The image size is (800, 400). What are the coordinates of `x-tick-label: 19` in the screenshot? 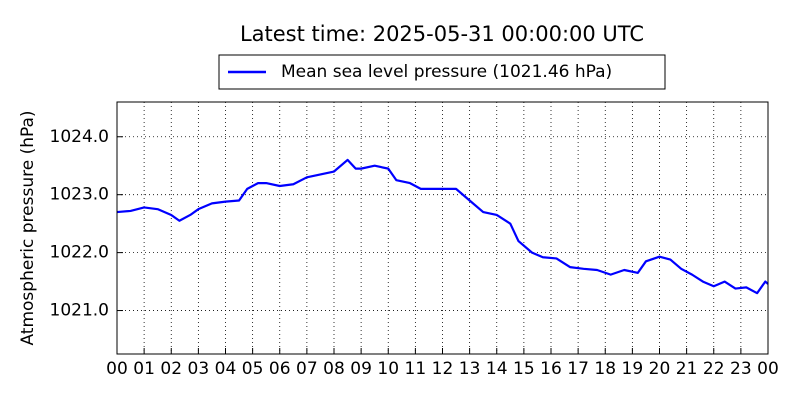 It's located at (633, 369).